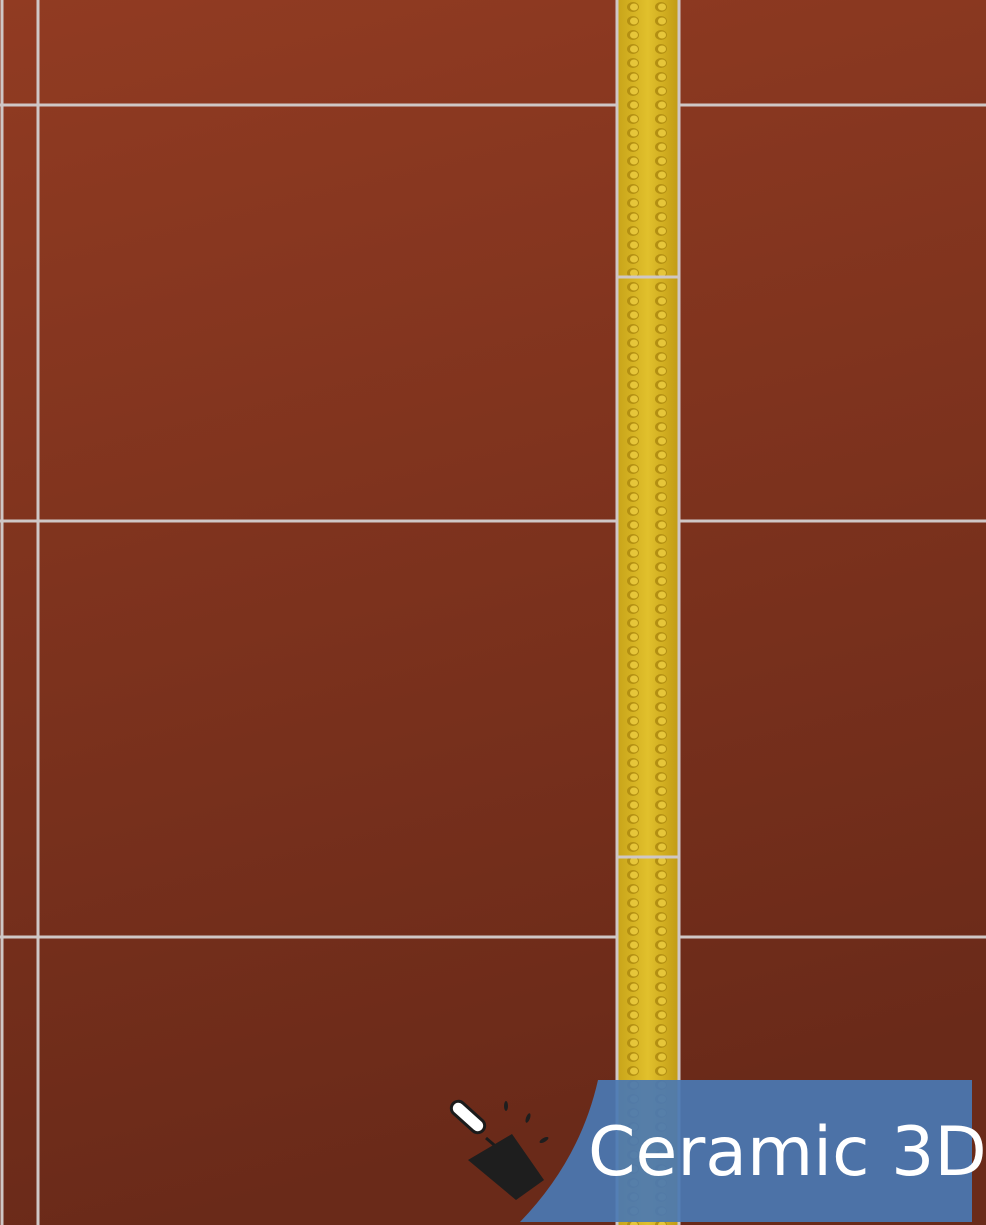  What do you see at coordinates (648, 612) in the screenshot?
I see `strip` at bounding box center [648, 612].